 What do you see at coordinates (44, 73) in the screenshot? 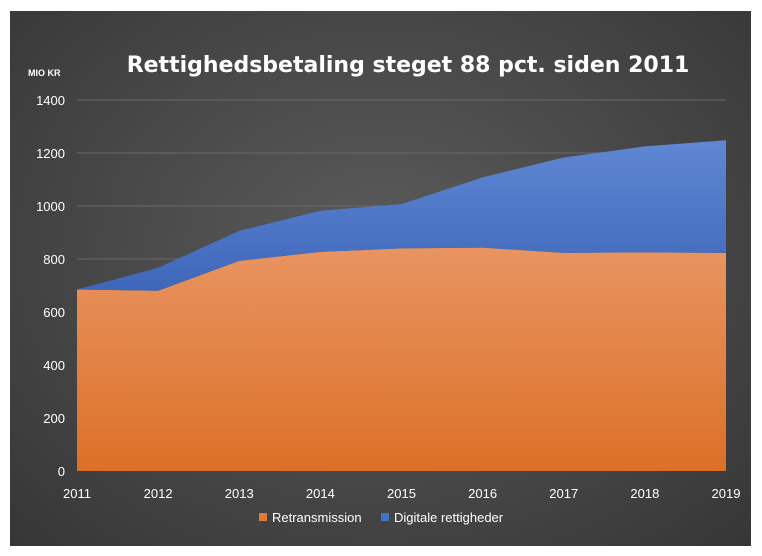
I see `unit-label: MIO KR` at bounding box center [44, 73].